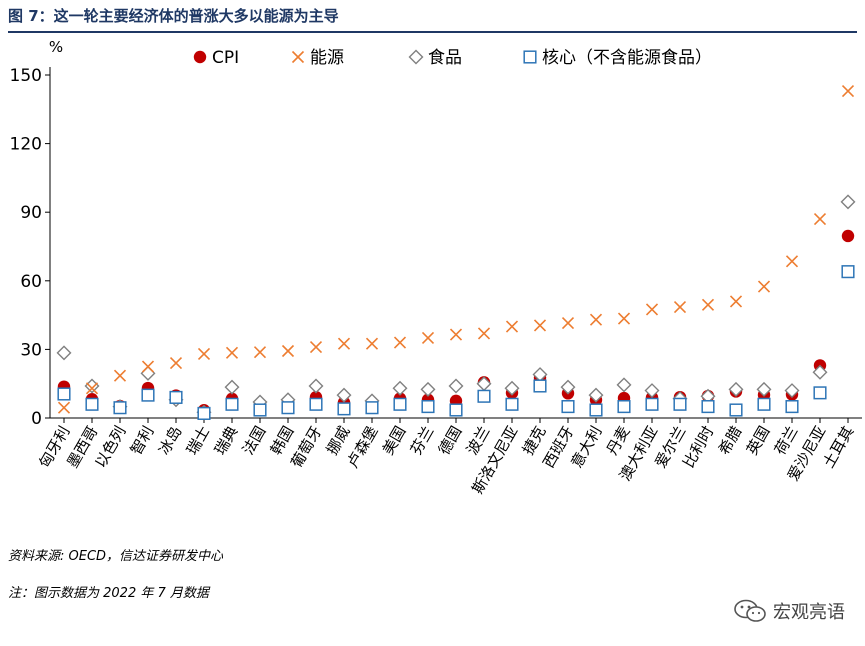 The image size is (865, 646). Describe the element at coordinates (530, 57) in the screenshot. I see `legend-core-marker` at that location.